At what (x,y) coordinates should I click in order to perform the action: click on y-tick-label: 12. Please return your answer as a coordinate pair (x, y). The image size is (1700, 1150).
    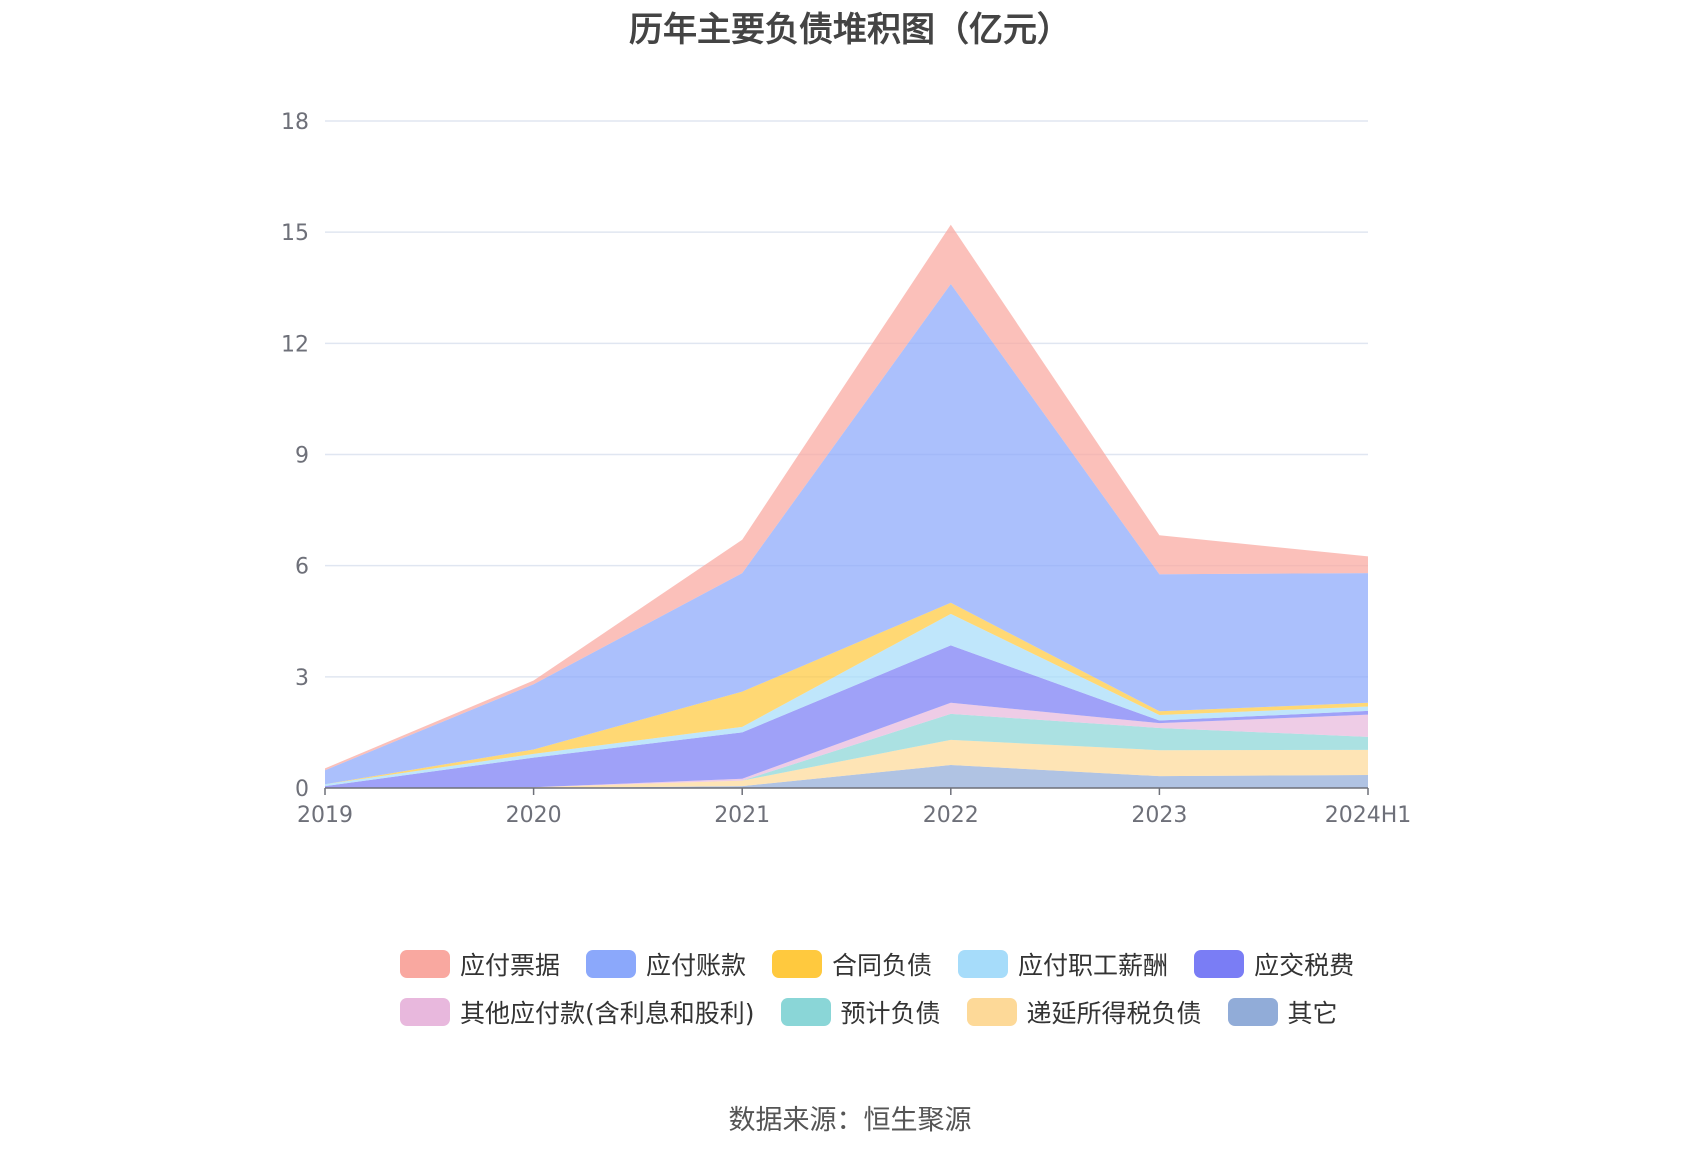
    Looking at the image, I should click on (295, 344).